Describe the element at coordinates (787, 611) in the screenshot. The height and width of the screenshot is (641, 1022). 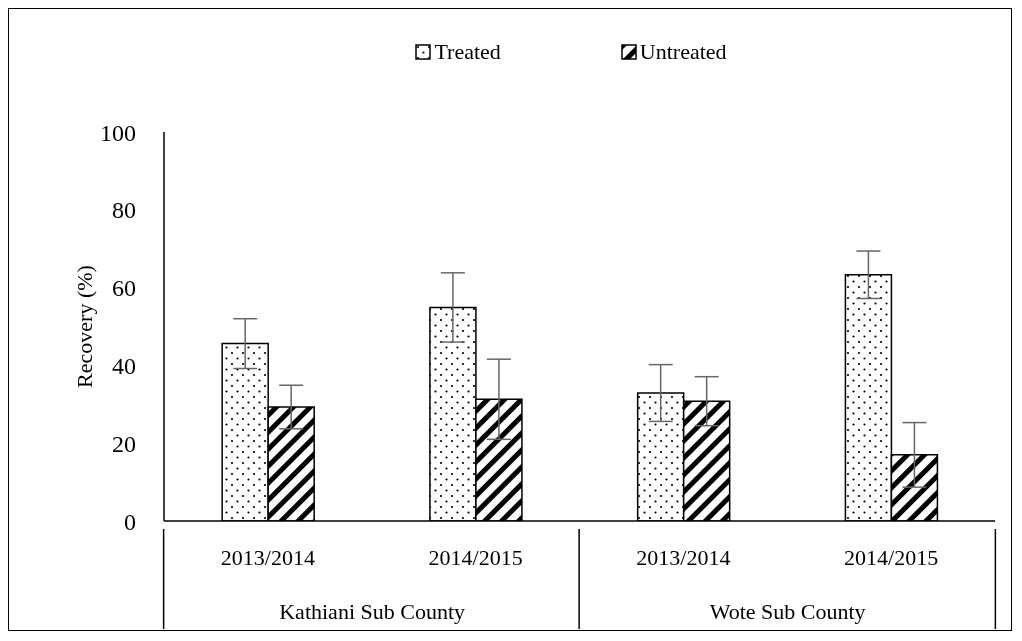
I see `text: Wote Sub County` at that location.